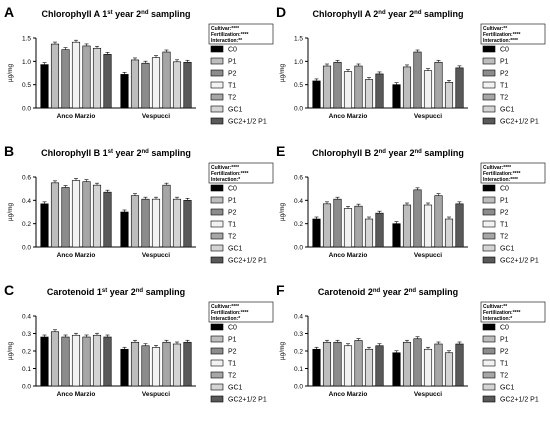 The width and height of the screenshot is (550, 427). Describe the element at coordinates (298, 178) in the screenshot. I see `y-tick-label: 0.6` at that location.